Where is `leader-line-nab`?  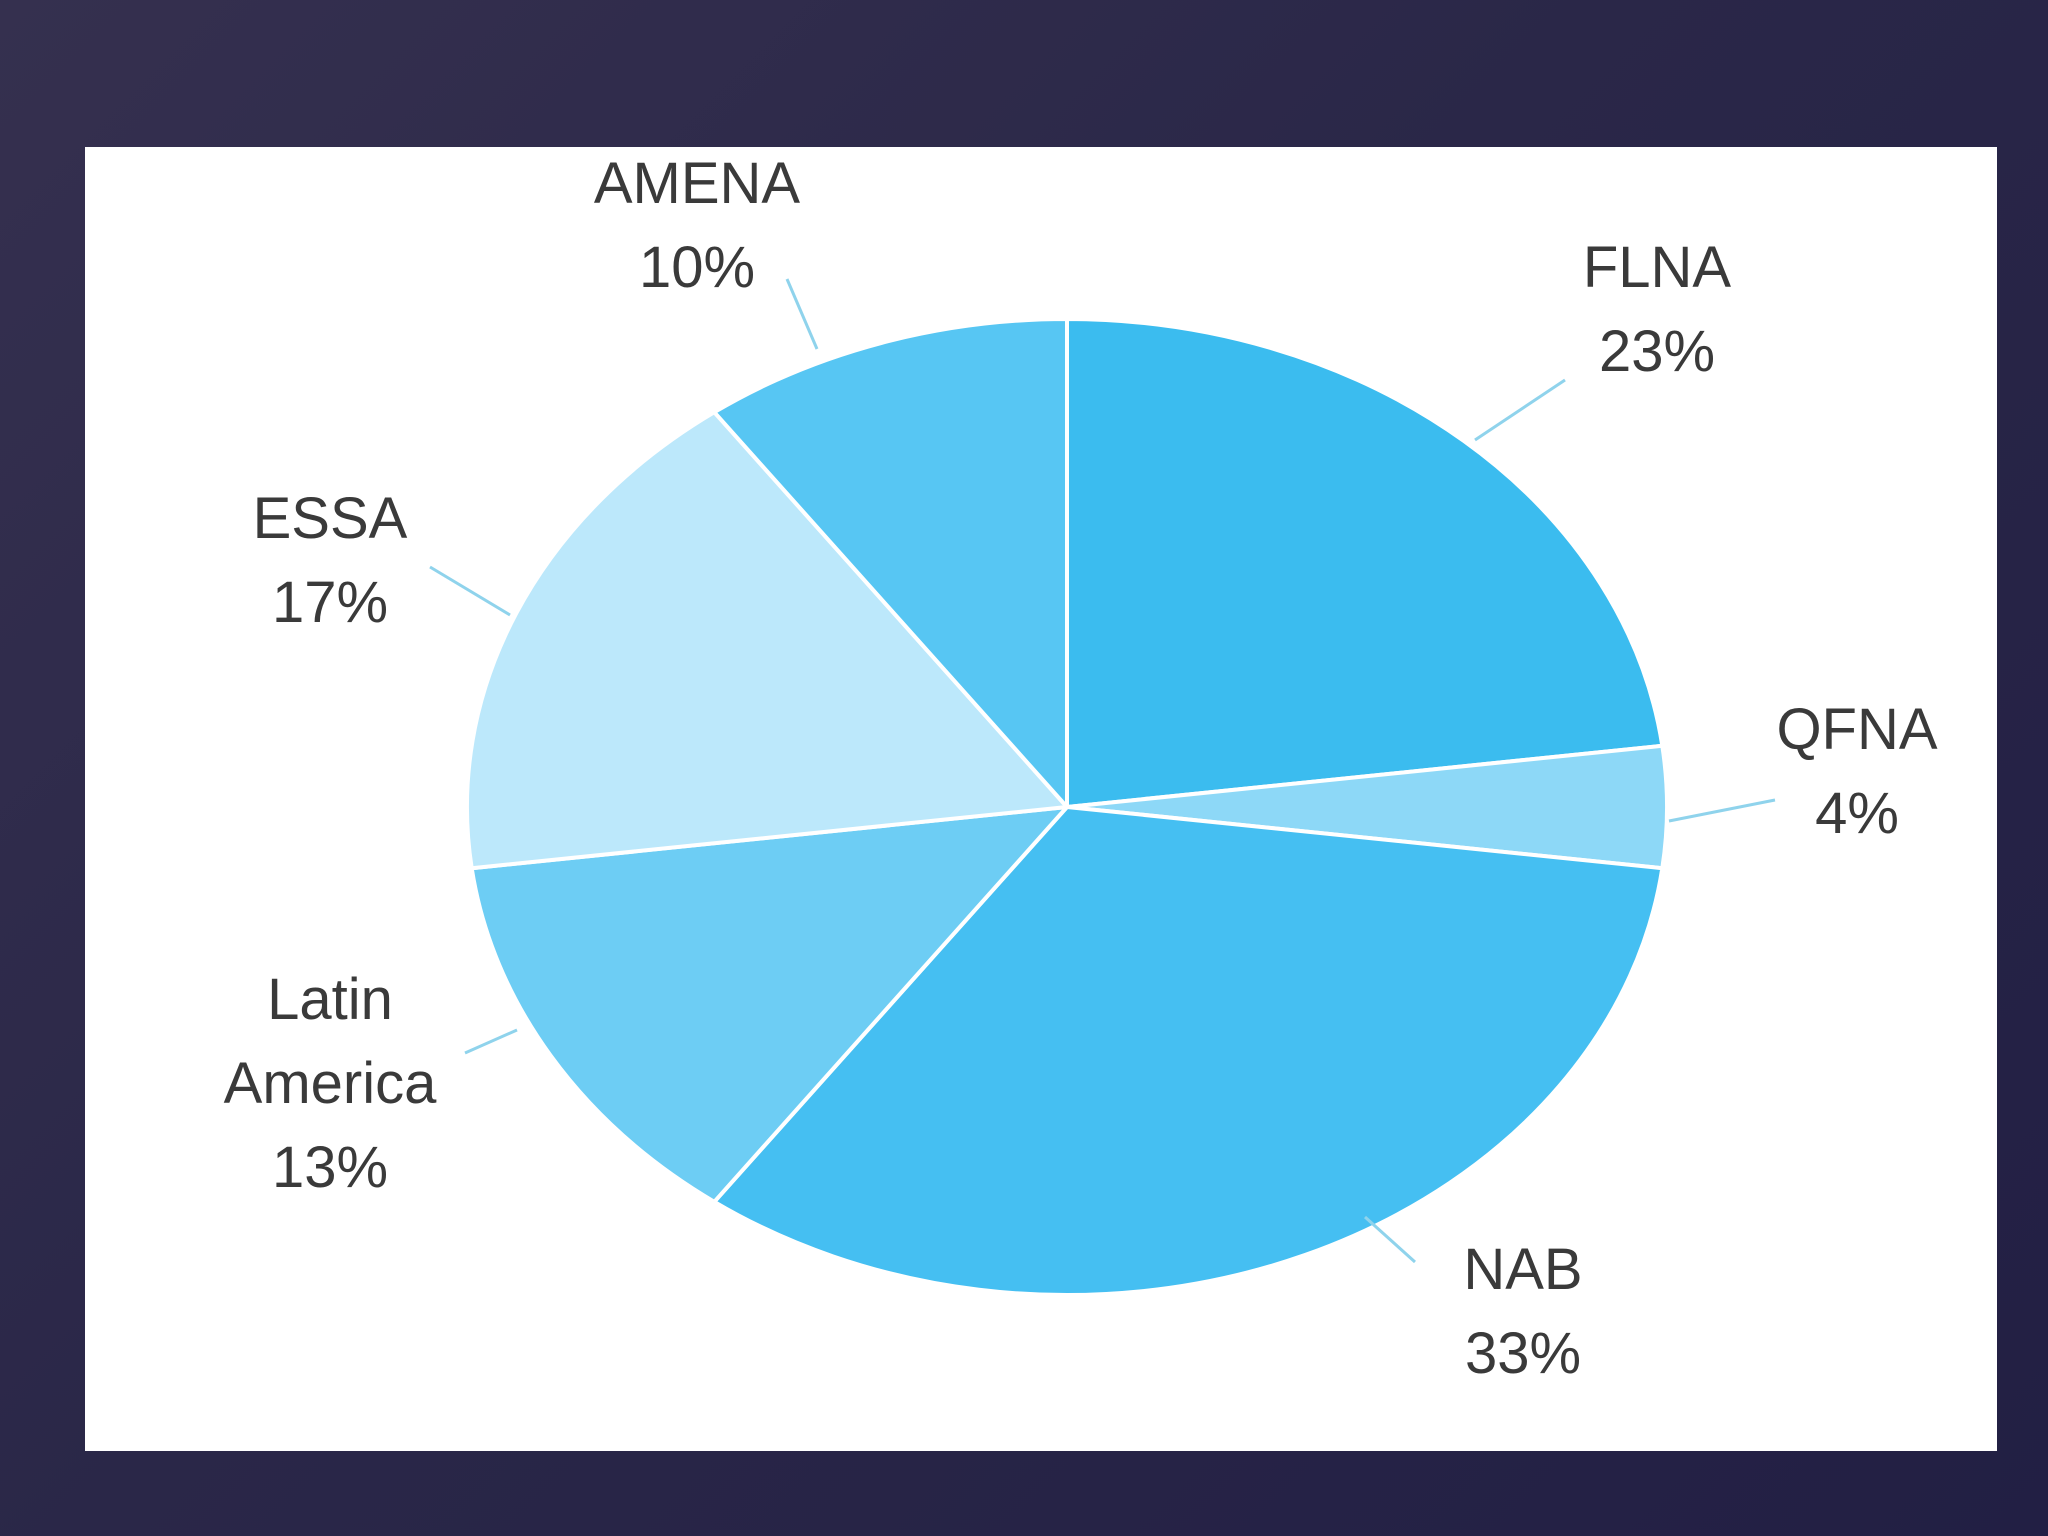
leader-line-nab is located at coordinates (1390, 1239).